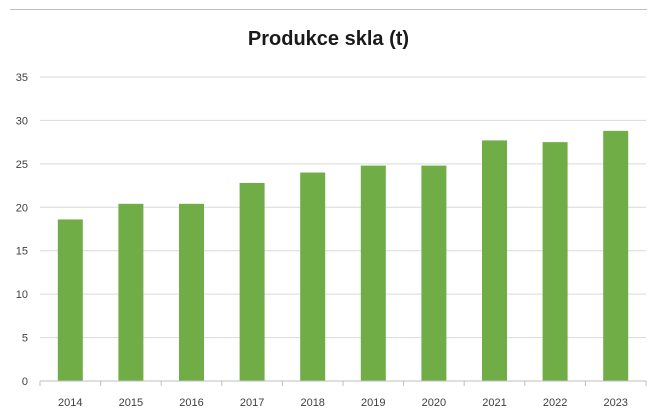 This screenshot has height=414, width=657. Describe the element at coordinates (313, 276) in the screenshot. I see `bar-2018` at that location.